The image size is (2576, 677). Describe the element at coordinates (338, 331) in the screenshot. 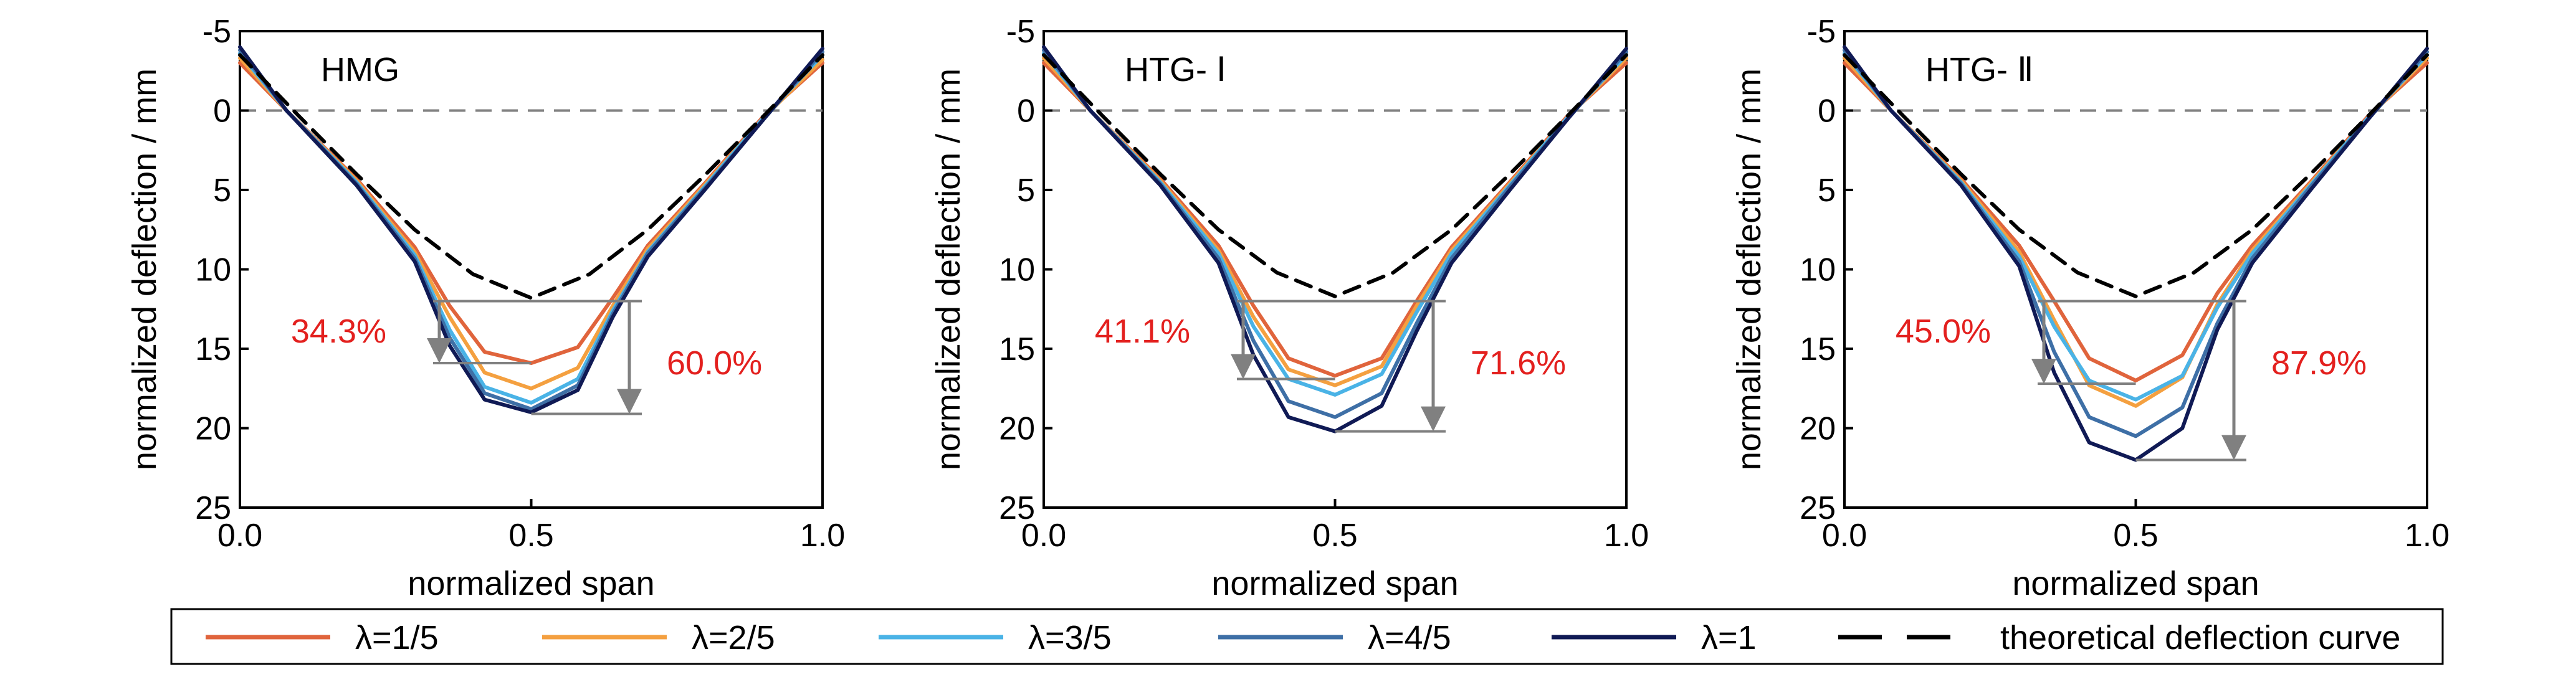

I see `percentage-label: 34.3%` at that location.